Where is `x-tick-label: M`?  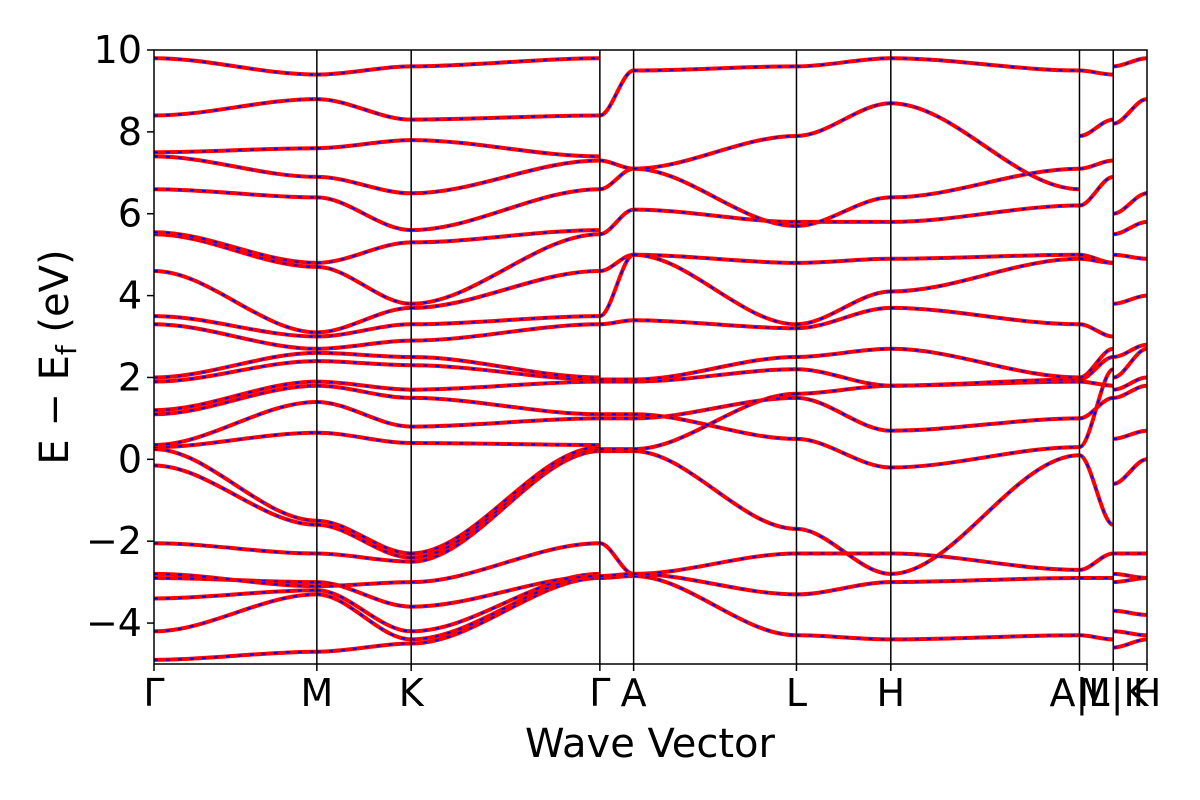
x-tick-label: M is located at coordinates (316, 693).